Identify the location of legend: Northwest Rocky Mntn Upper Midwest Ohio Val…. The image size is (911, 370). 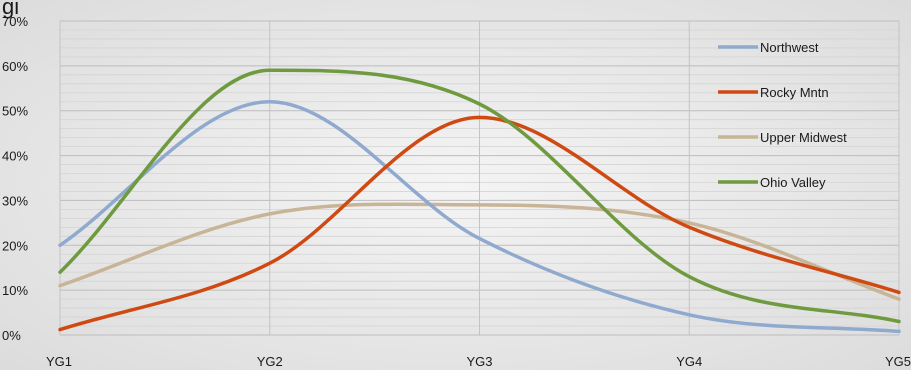
(782, 115).